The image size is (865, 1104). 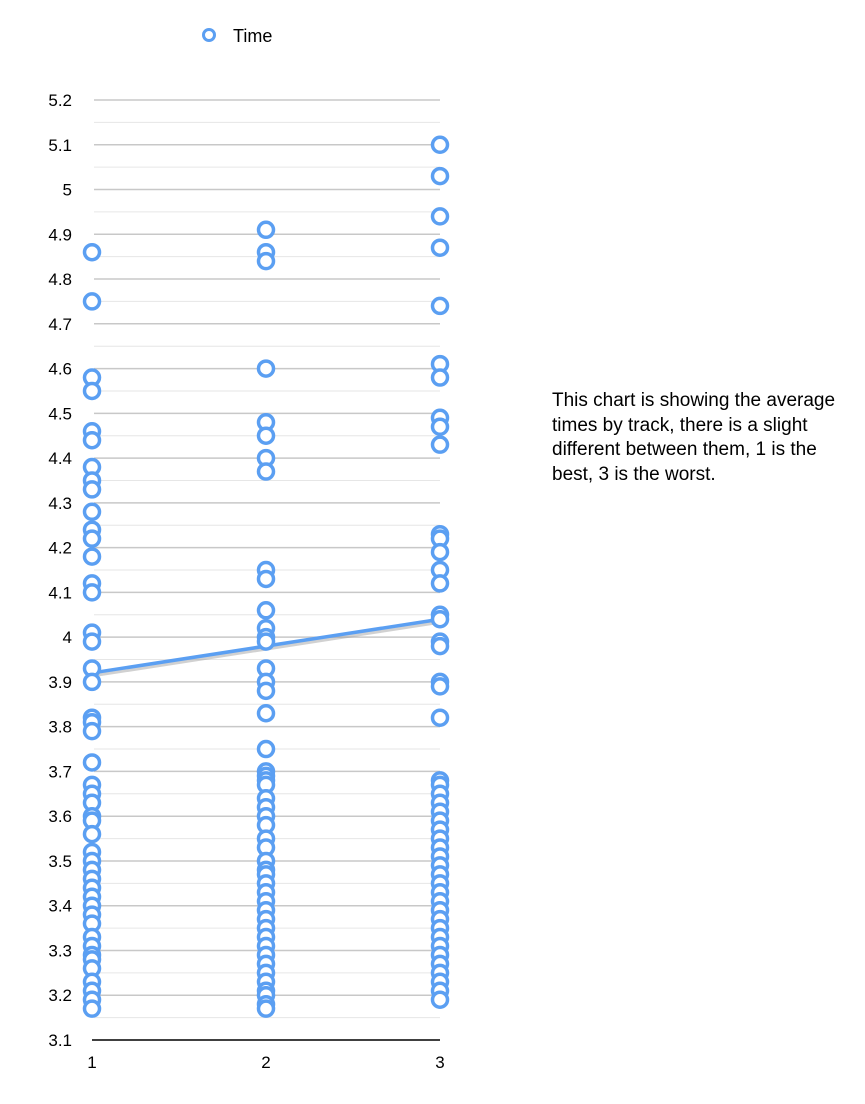 I want to click on y-tick-label: 3.6, so click(x=60, y=816).